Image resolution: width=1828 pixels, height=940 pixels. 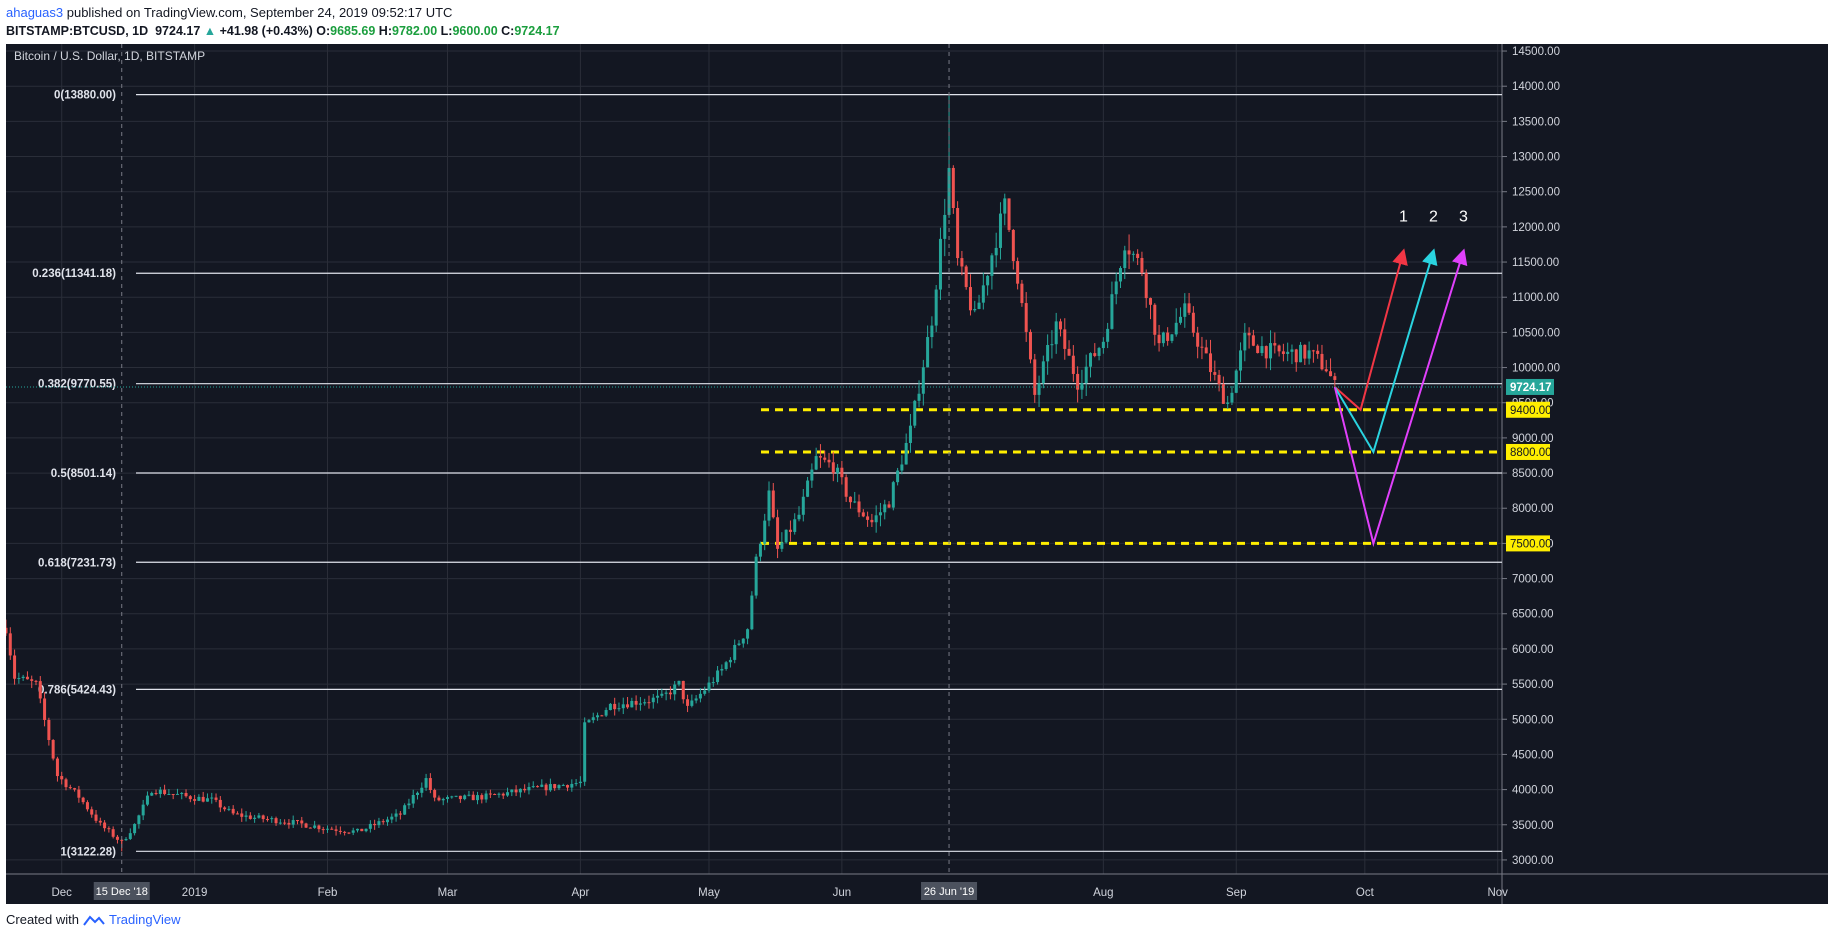 What do you see at coordinates (1400, 378) in the screenshot?
I see `scenario-arrows: 1 2 3` at bounding box center [1400, 378].